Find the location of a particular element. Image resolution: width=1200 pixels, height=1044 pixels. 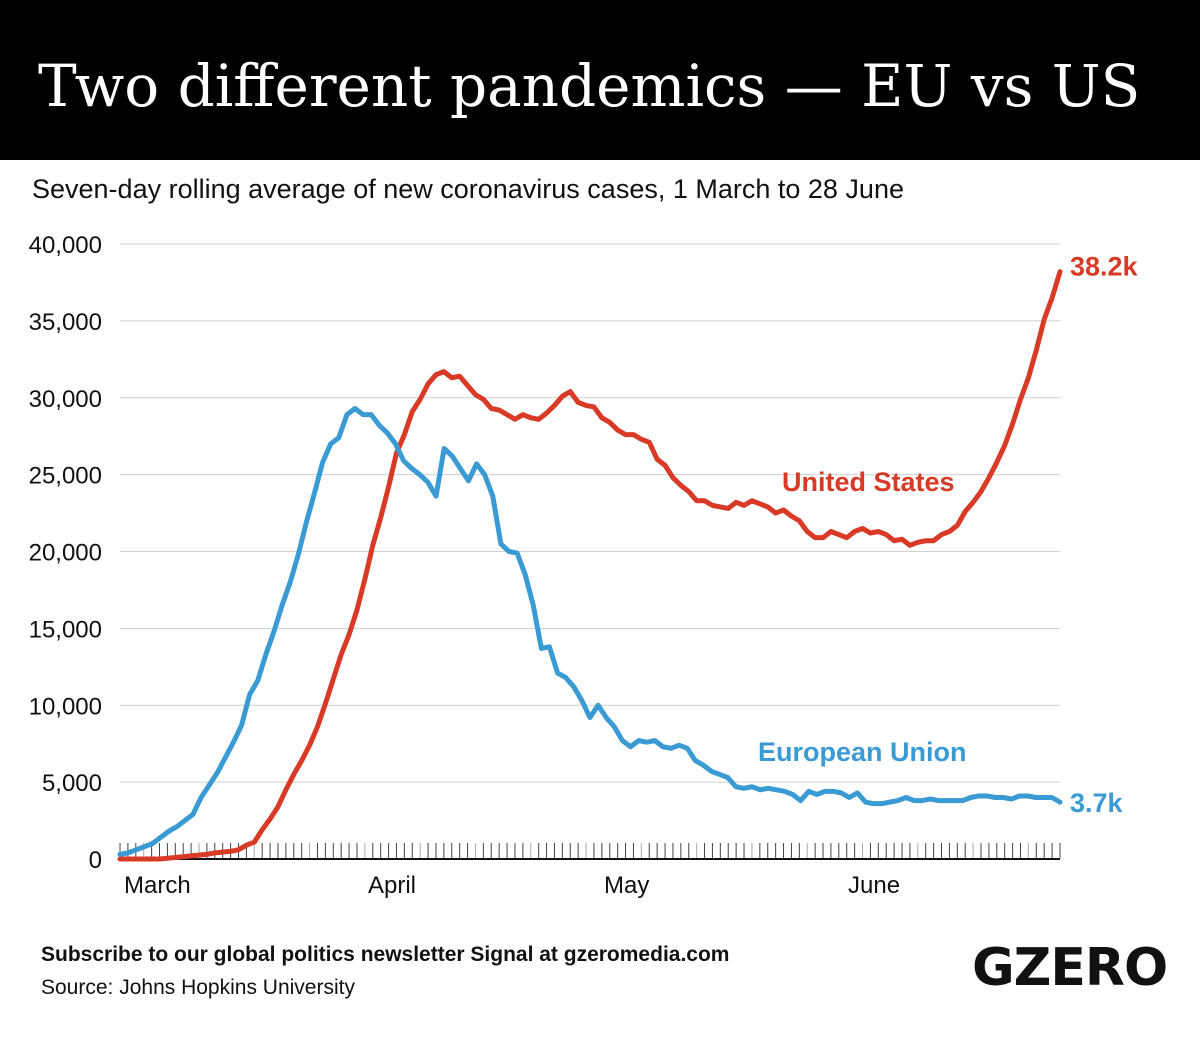

series-label: European Union is located at coordinates (862, 752).